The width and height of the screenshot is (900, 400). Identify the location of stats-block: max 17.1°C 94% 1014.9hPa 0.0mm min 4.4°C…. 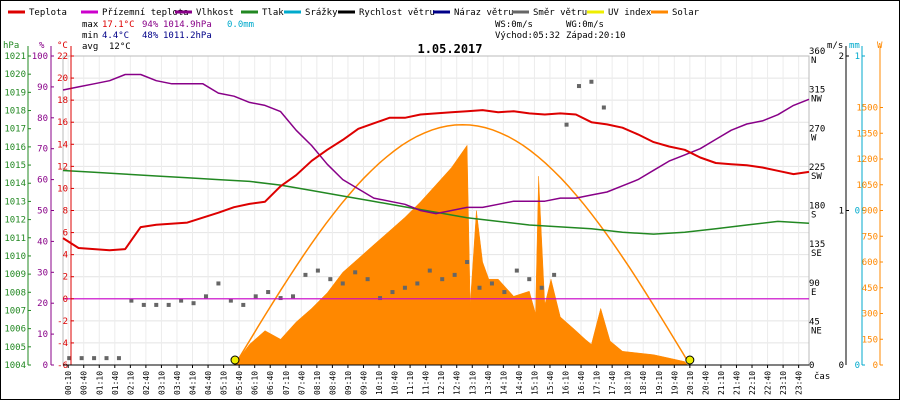
(354, 36).